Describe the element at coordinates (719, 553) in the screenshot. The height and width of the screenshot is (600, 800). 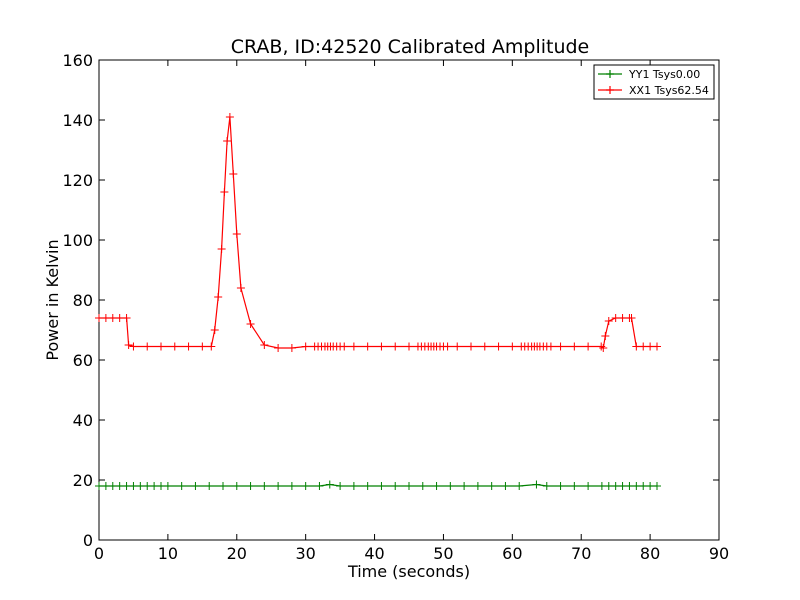
I see `x-tick-label: 90` at that location.